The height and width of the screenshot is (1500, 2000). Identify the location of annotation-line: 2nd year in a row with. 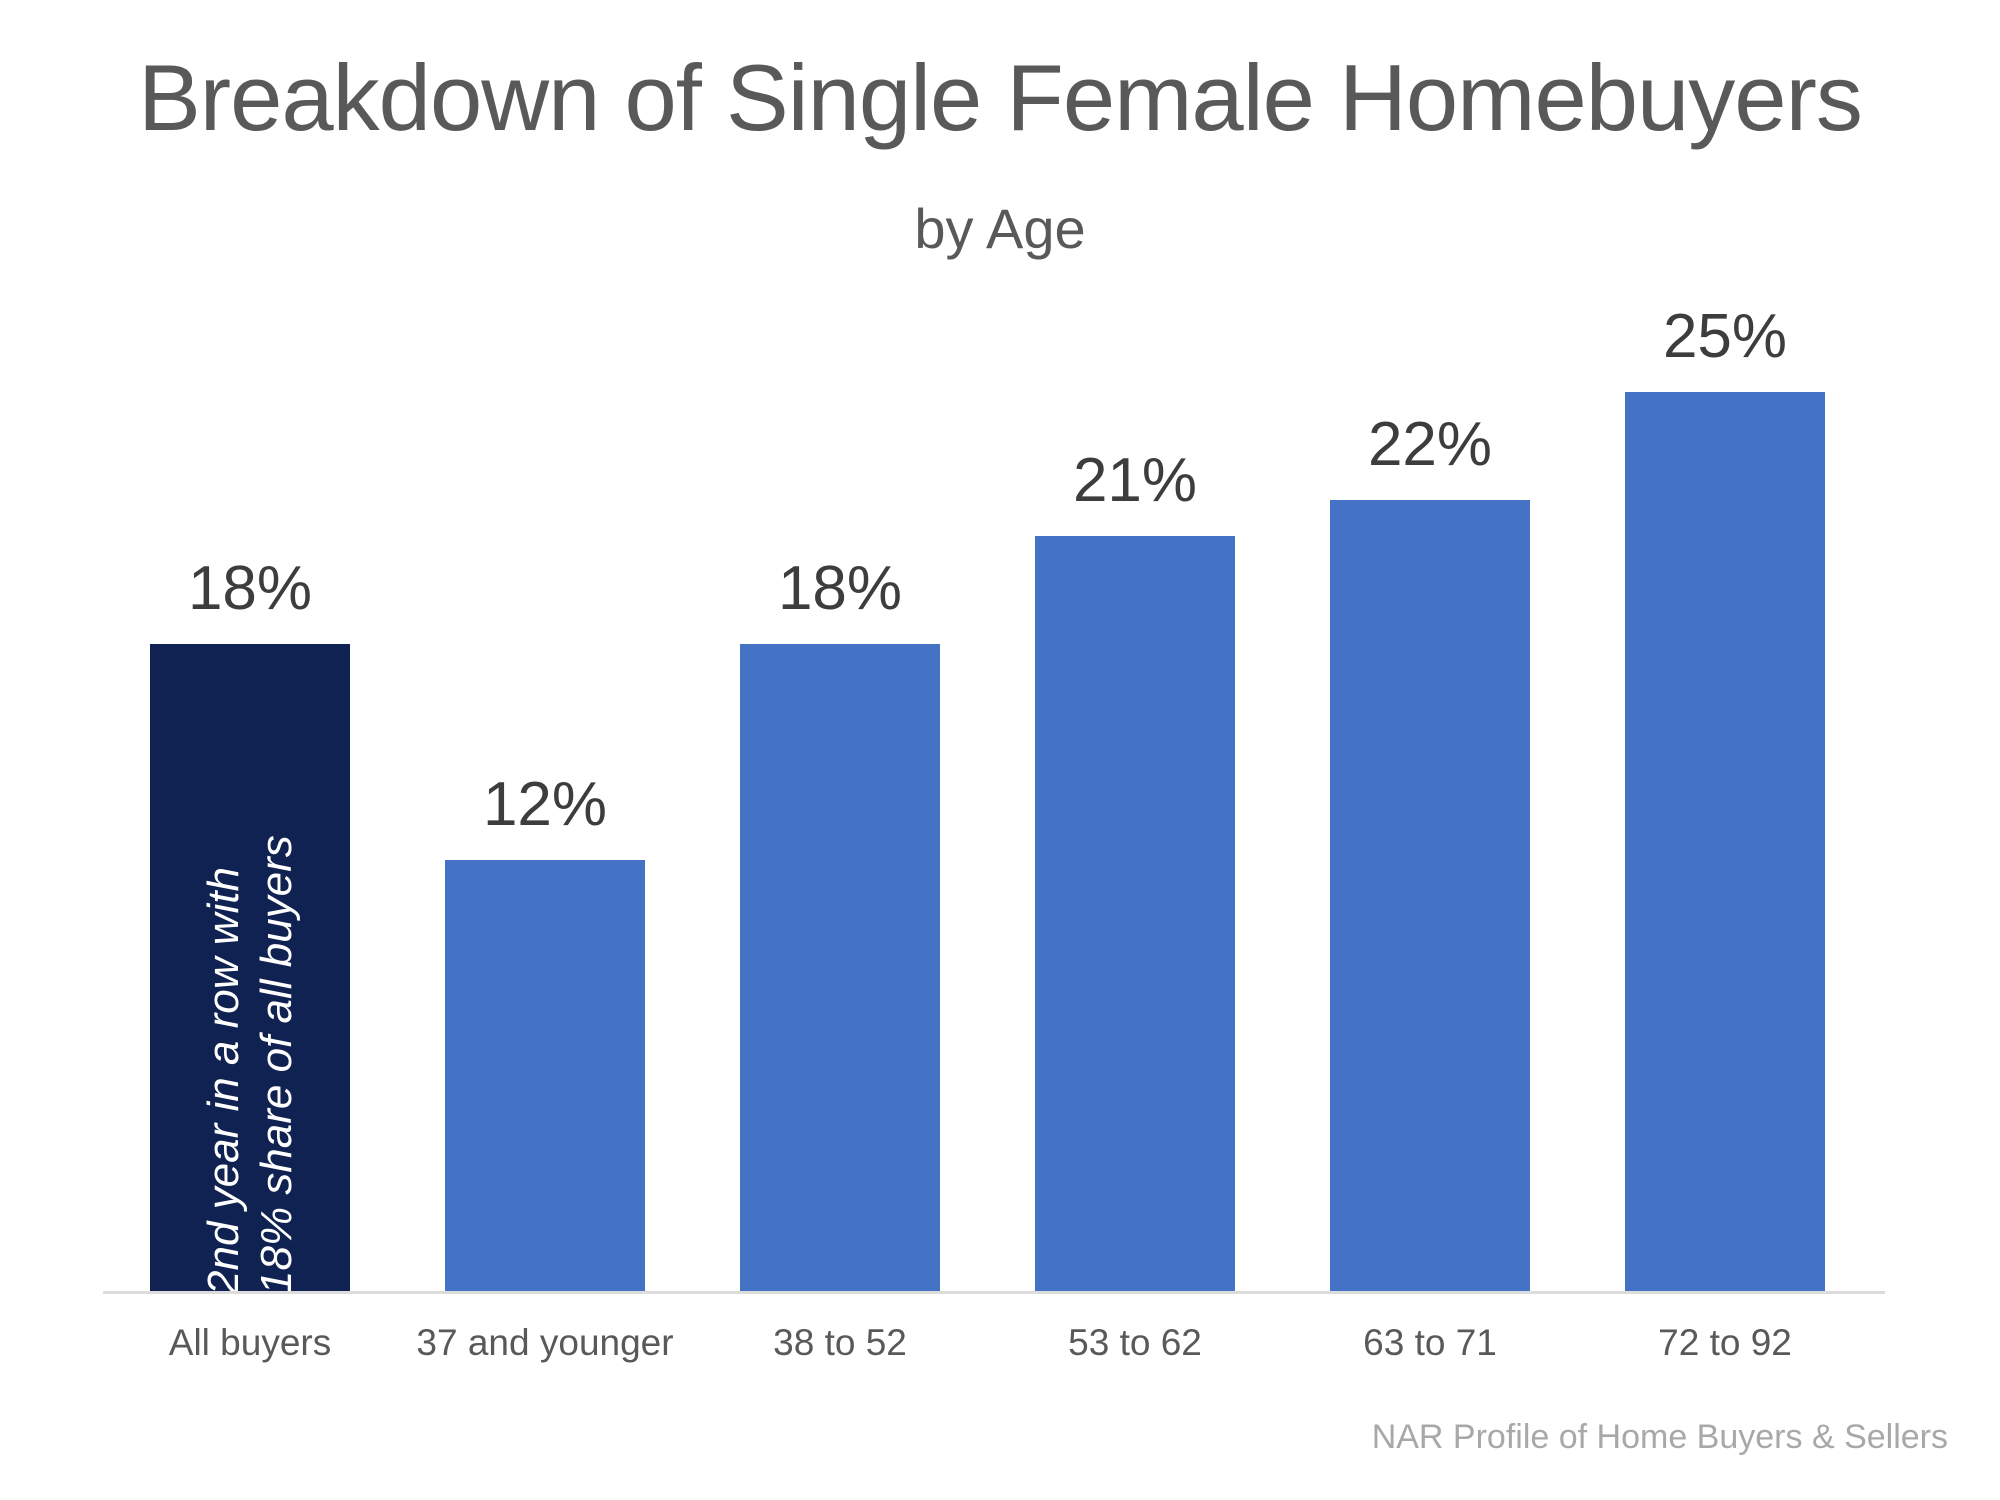
(223, 1081).